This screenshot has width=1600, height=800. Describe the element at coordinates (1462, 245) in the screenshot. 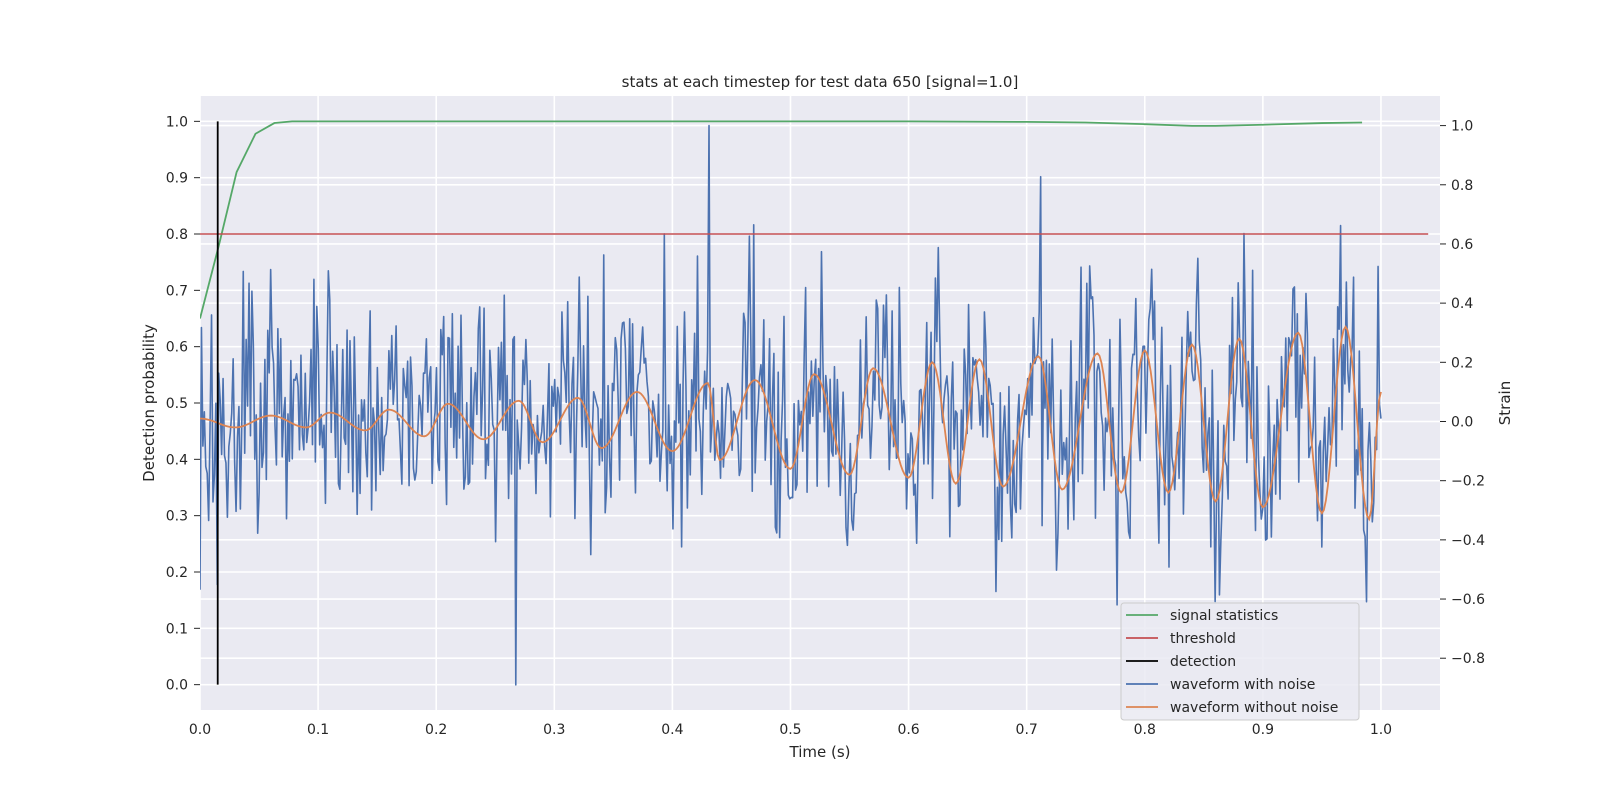

I see `y-tick-label-right: 0.6` at that location.